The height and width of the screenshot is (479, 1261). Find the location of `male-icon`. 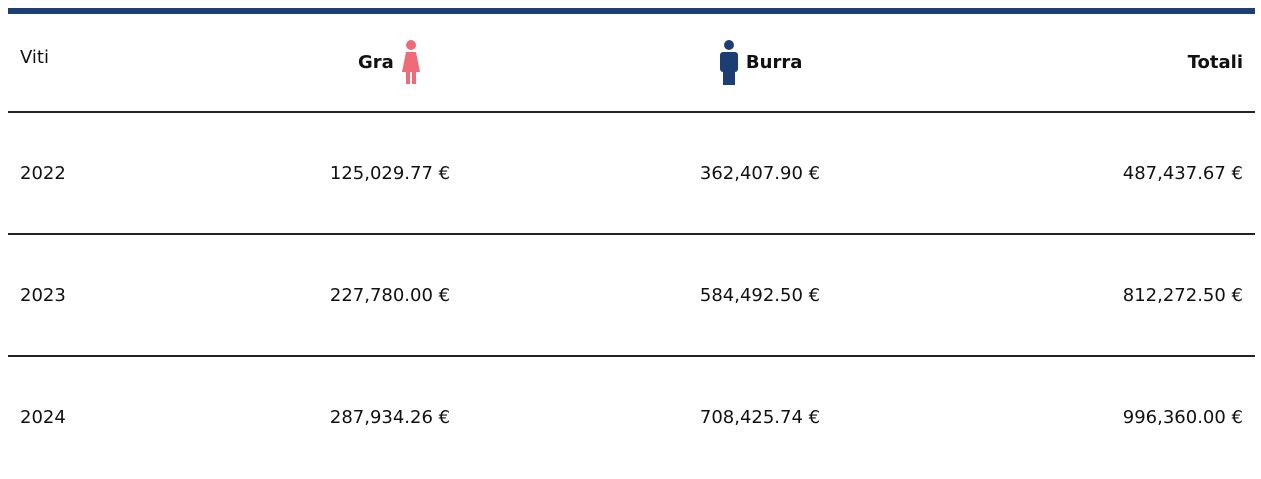

male-icon is located at coordinates (728, 62).